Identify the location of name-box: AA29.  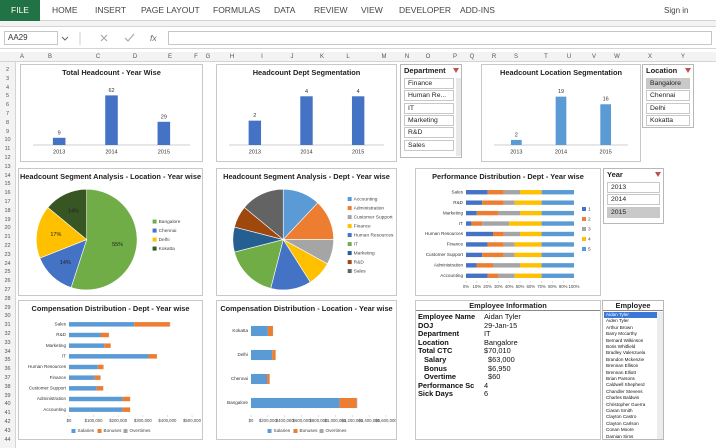
(31, 38).